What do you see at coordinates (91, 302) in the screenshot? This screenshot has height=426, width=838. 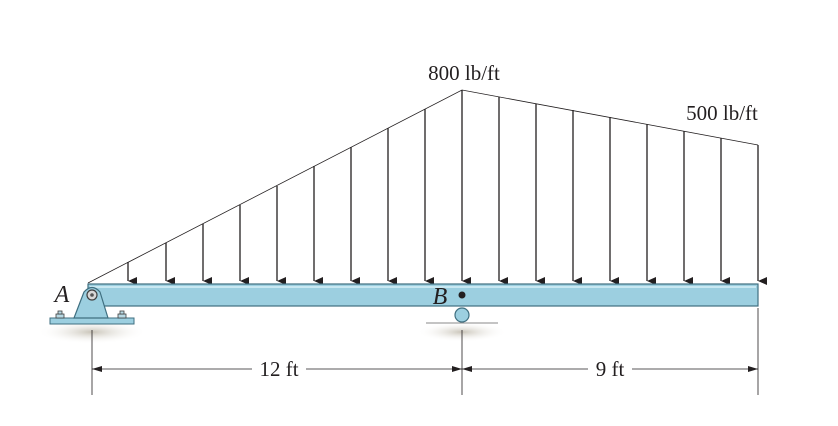 I see `support-a-bracket` at bounding box center [91, 302].